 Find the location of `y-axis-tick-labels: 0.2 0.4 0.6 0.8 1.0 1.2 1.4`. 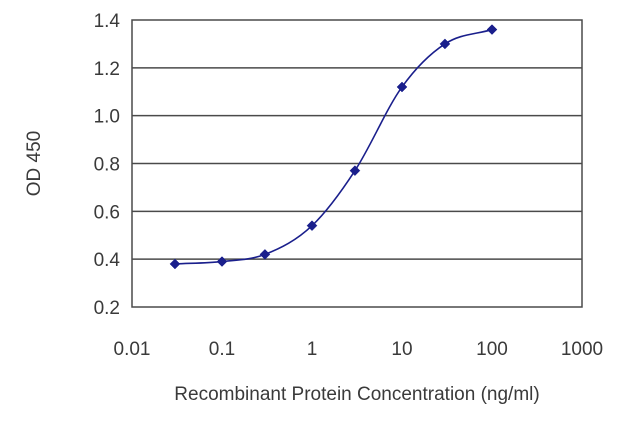

y-axis-tick-labels: 0.2 0.4 0.6 0.8 1.0 1.2 1.4 is located at coordinates (107, 165).